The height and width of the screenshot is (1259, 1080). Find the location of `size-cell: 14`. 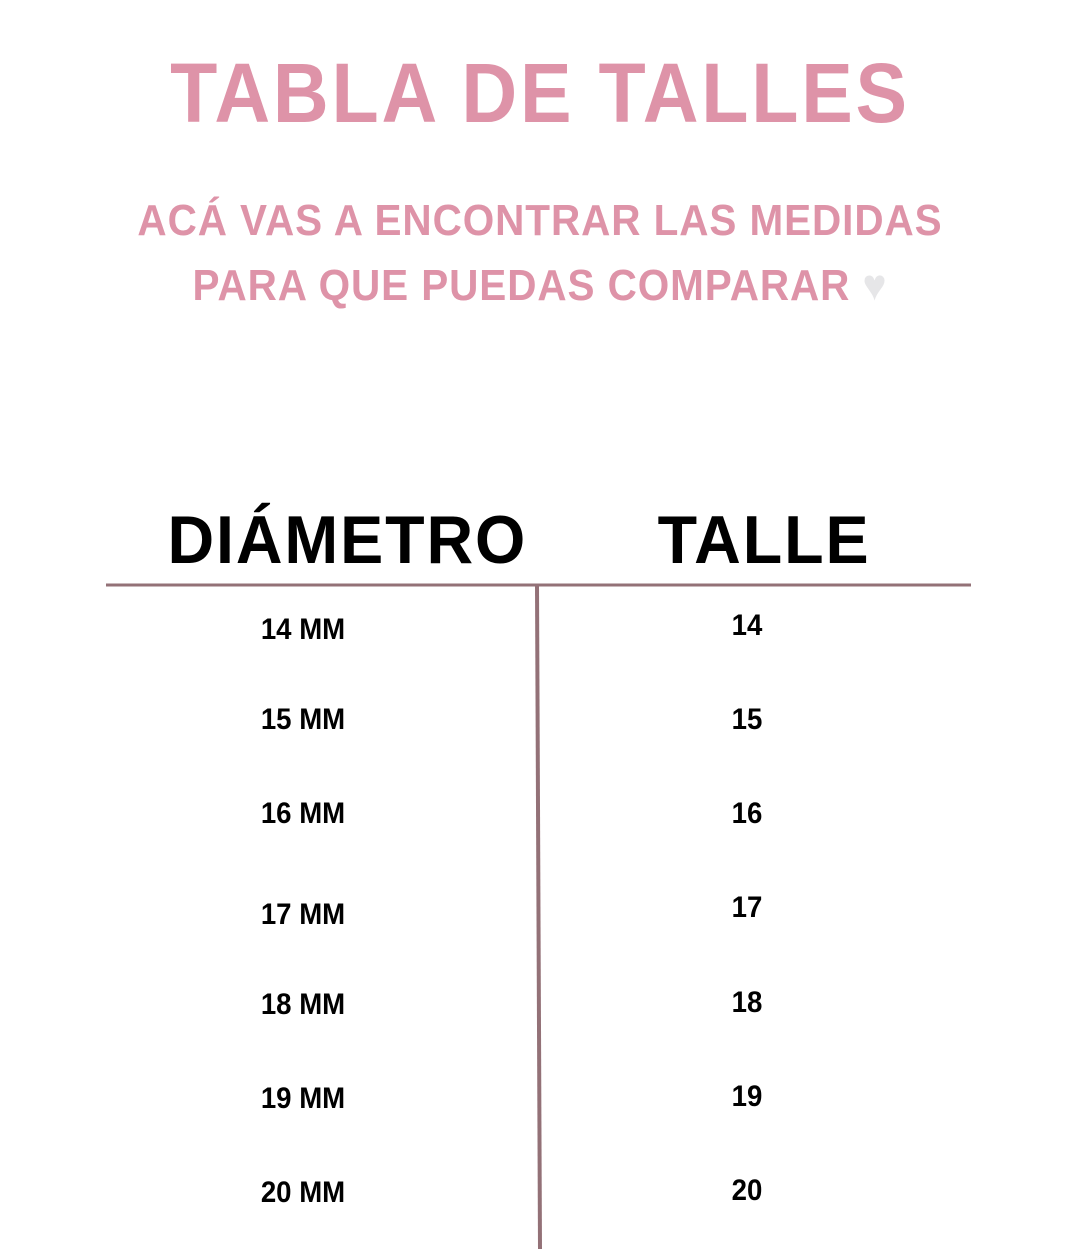

size-cell: 14 is located at coordinates (747, 625).